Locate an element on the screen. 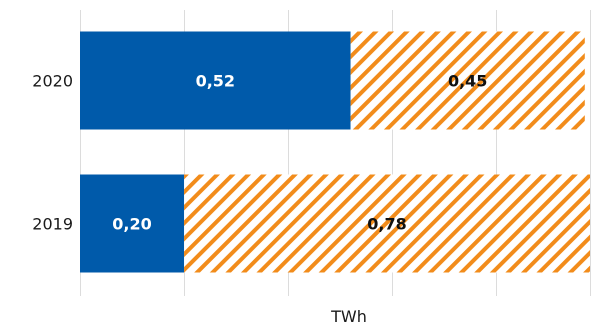 The width and height of the screenshot is (597, 328). data-label: 0,45 is located at coordinates (467, 81).